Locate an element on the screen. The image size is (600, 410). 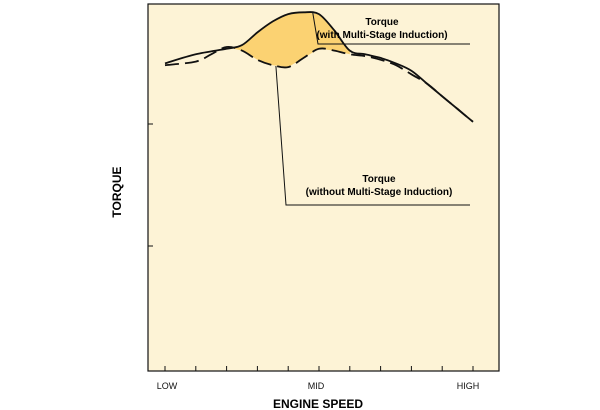
annotation-leader-with is located at coordinates (391, 28).